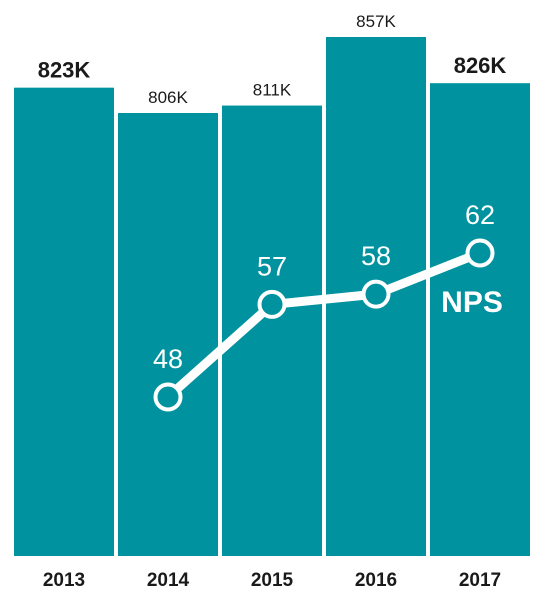 The width and height of the screenshot is (542, 605). Describe the element at coordinates (272, 59) in the screenshot. I see `bar-labels-layer: 823K 806K 811K 857K 826K` at that location.